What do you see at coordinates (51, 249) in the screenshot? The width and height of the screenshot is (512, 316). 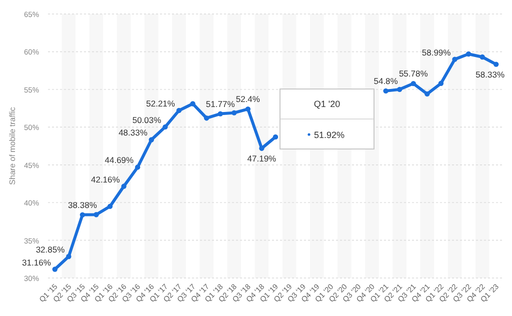 I see `data-label: 32.85%` at bounding box center [51, 249].